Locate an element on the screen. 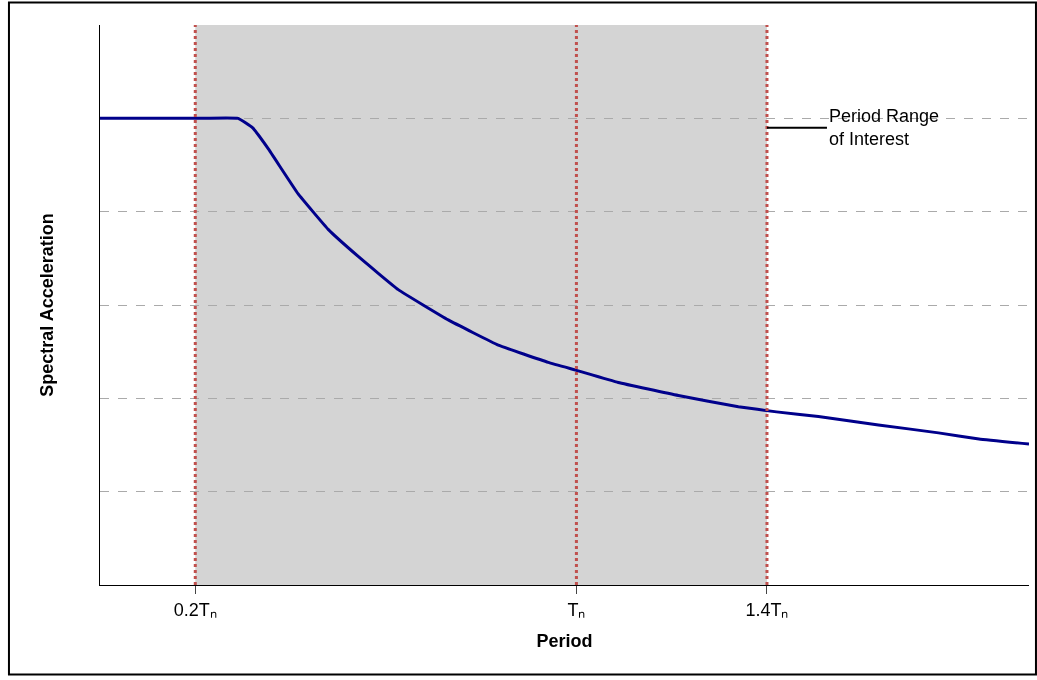 The width and height of the screenshot is (1037, 680). x-tick-label: Tₙ is located at coordinates (576, 609).